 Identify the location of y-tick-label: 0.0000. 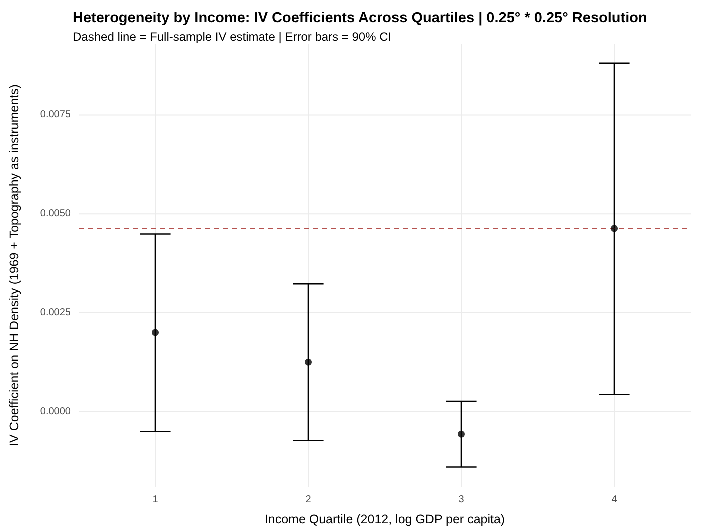
(56, 412).